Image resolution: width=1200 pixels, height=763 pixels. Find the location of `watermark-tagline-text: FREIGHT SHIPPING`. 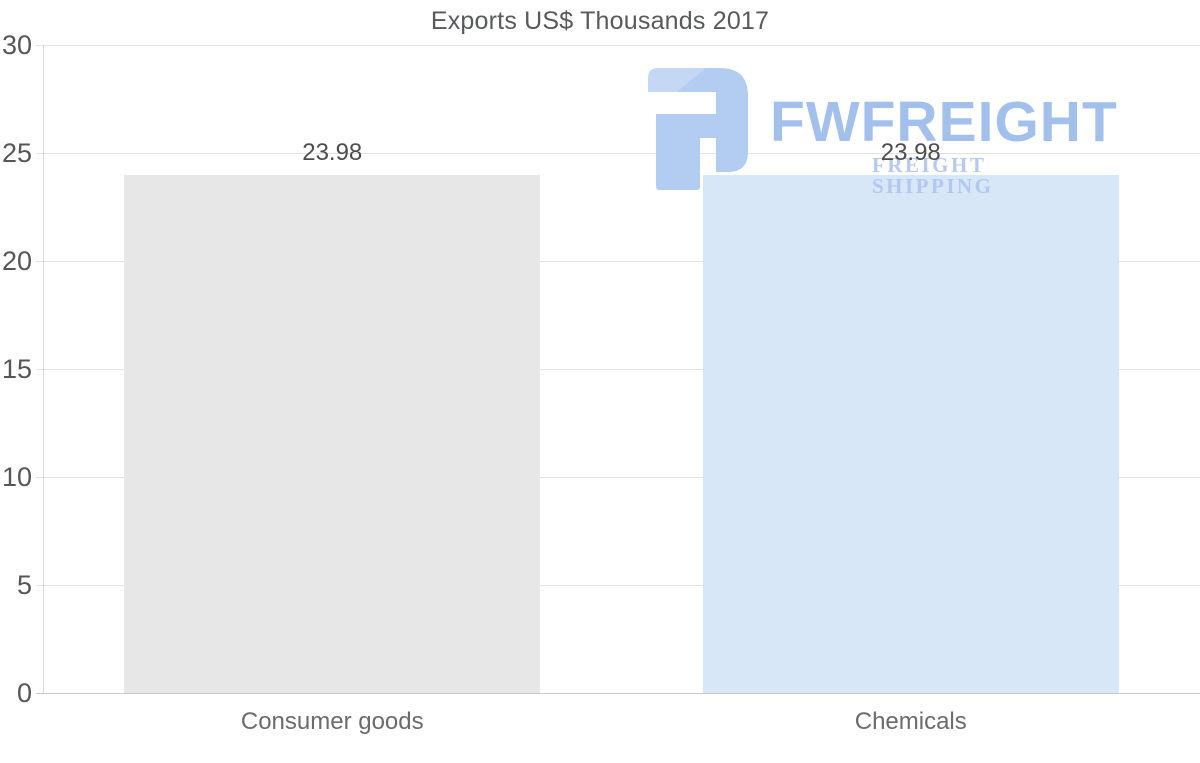

watermark-tagline-text: FREIGHT SHIPPING is located at coordinates (933, 175).